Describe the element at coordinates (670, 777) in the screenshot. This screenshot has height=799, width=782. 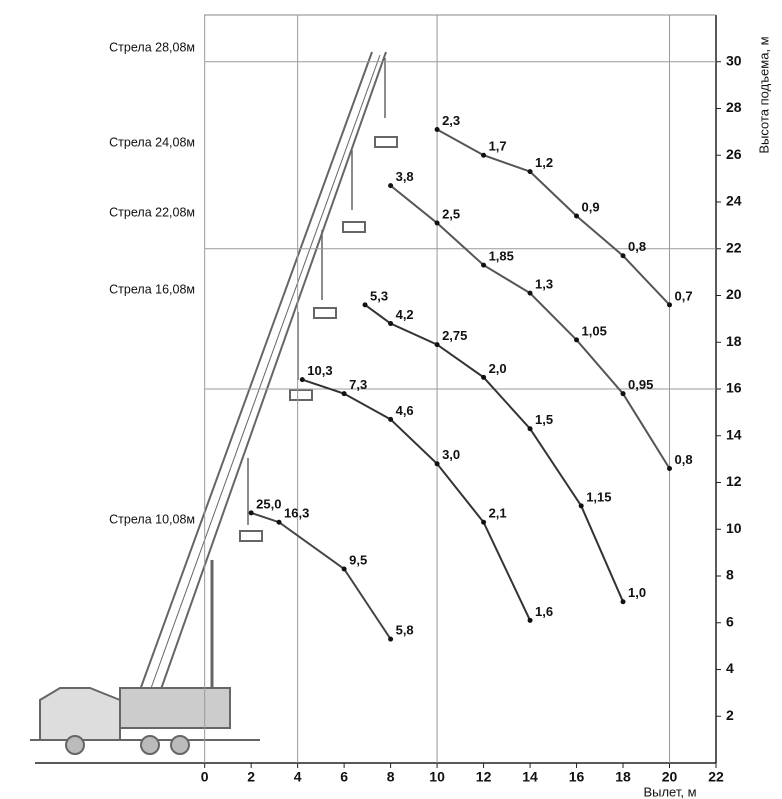
I see `x-tick-label: 20` at that location.